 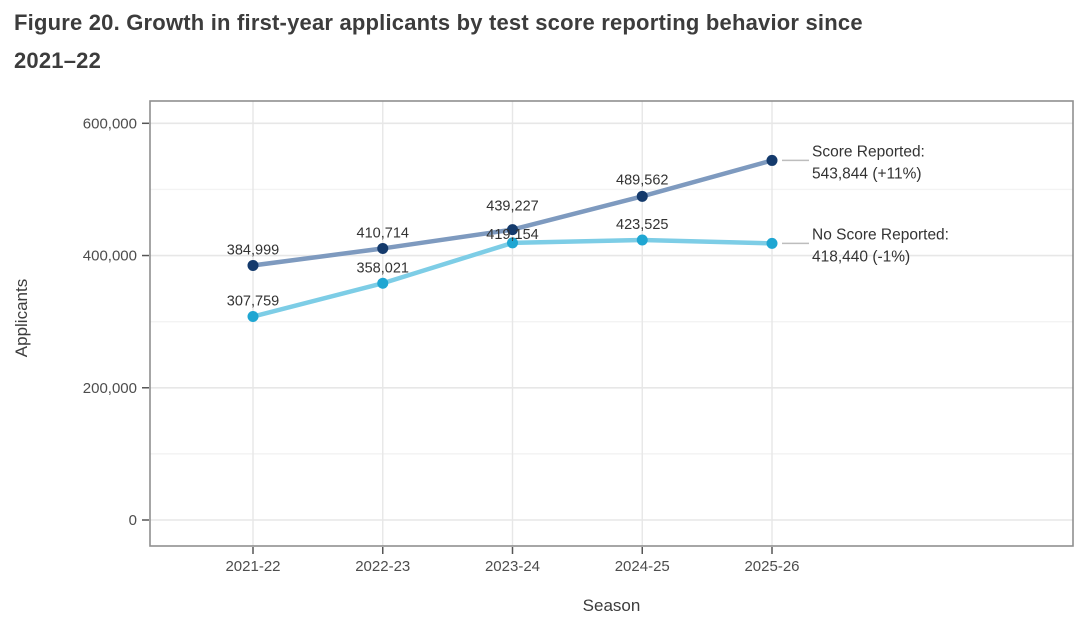 I want to click on series-annotation-name: Score Reported:, so click(x=868, y=151).